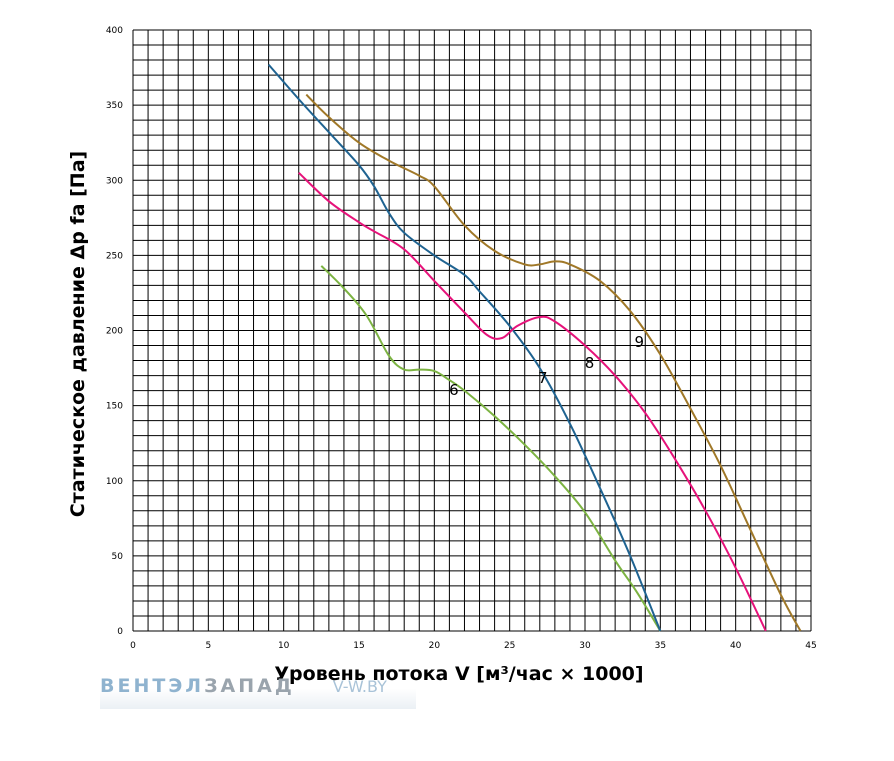  Describe the element at coordinates (249, 686) in the screenshot. I see `watermark-brand-part2: ЗАПАД` at that location.